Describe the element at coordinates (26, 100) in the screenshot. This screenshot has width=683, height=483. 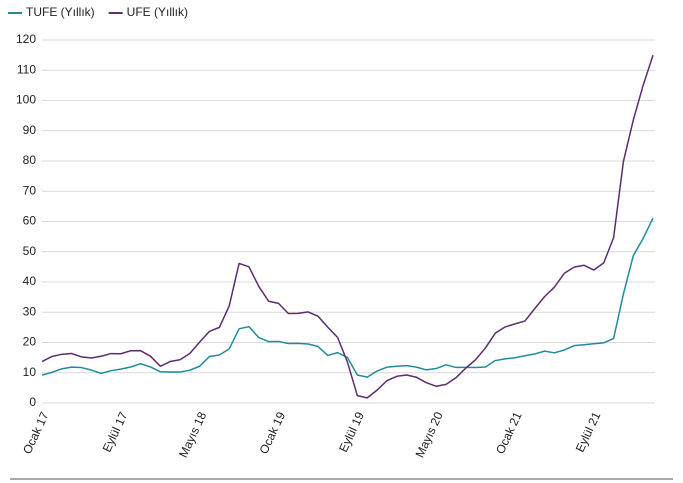
I see `y-tick-label: 100` at that location.